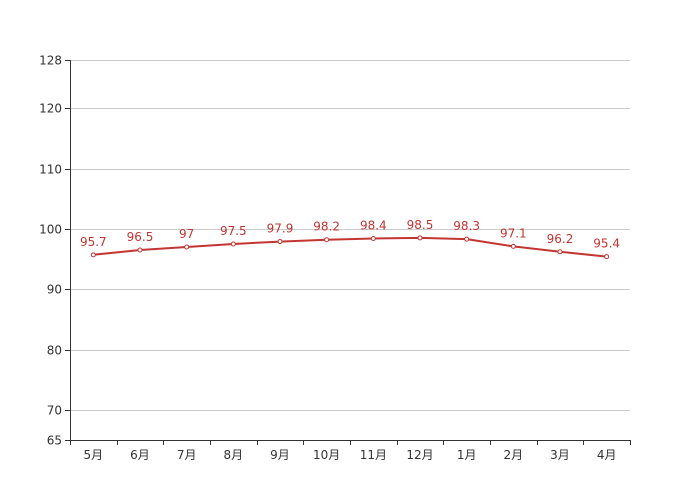 This screenshot has width=700, height=500. I want to click on y-tick-label: 110, so click(50, 170).